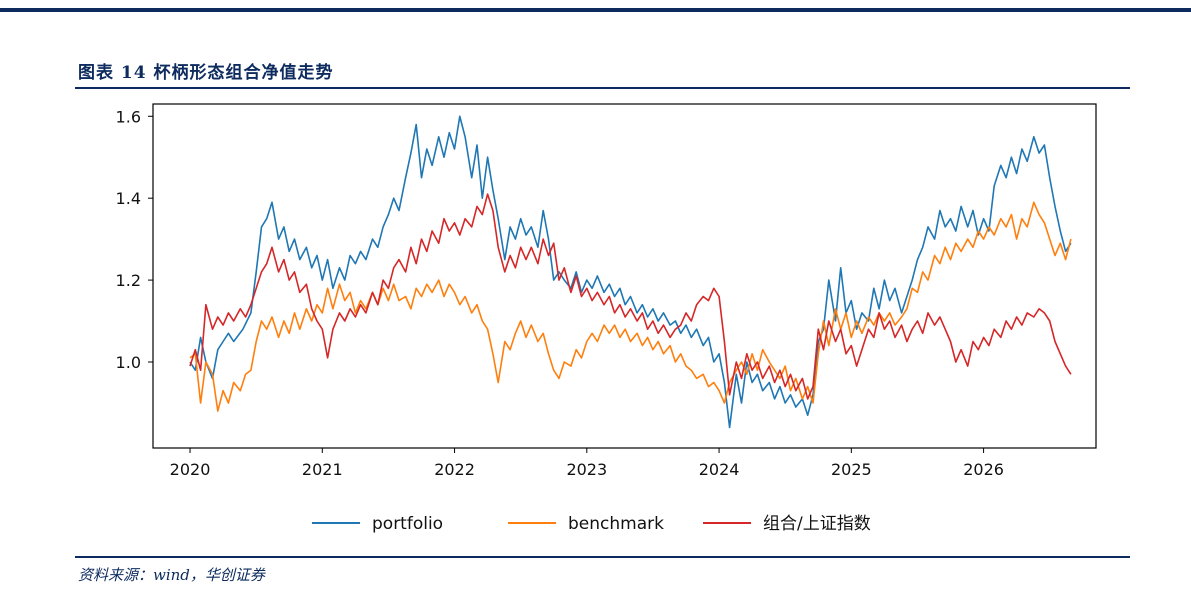 This screenshot has height=596, width=1191. What do you see at coordinates (851, 469) in the screenshot?
I see `x-tick-label: 2025` at bounding box center [851, 469].